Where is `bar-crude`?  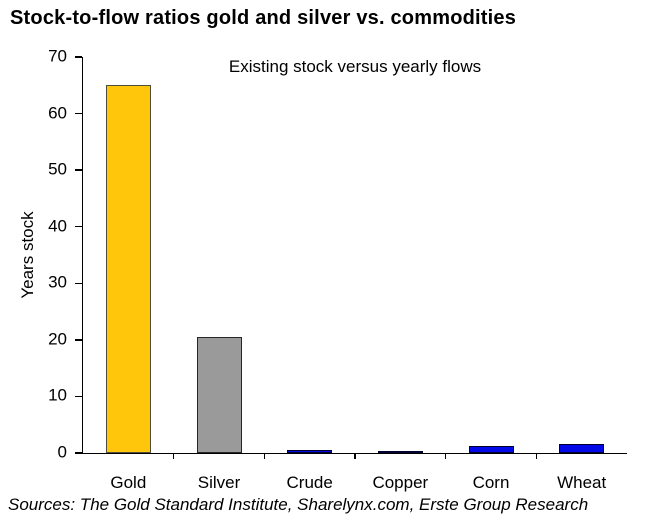
bar-crude is located at coordinates (310, 451).